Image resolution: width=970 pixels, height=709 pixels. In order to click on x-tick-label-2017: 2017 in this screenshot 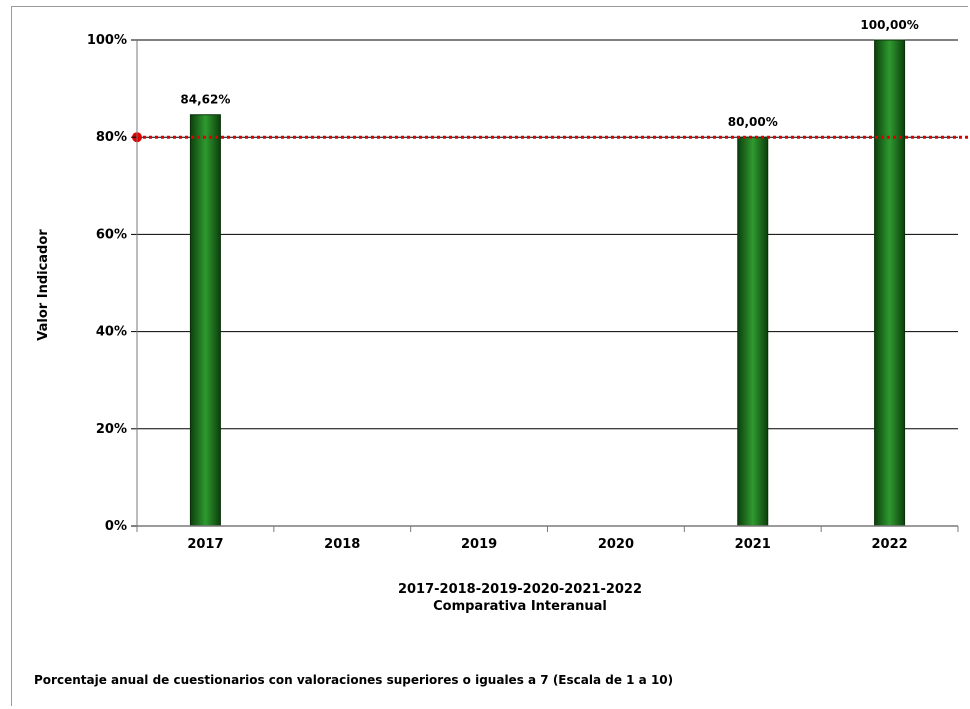, I will do `click(205, 544)`.